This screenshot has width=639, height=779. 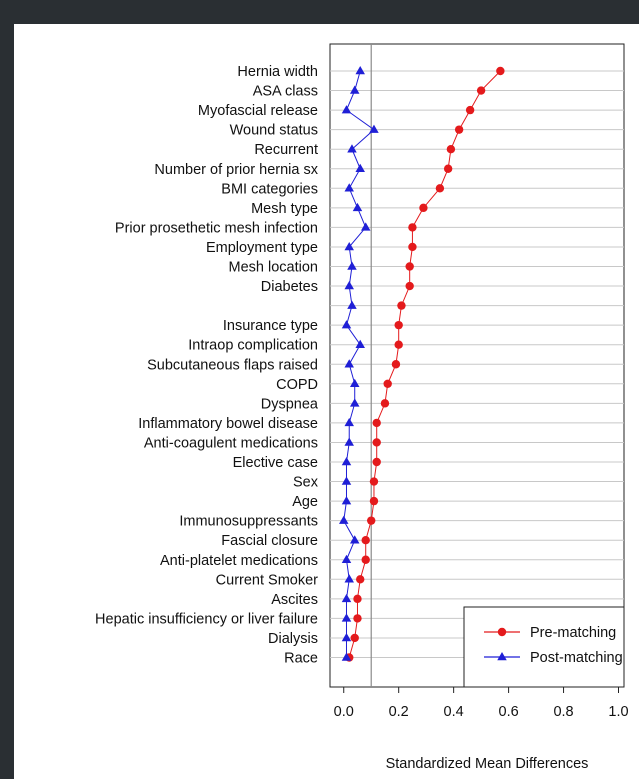 What do you see at coordinates (290, 404) in the screenshot?
I see `category-label-dyspnea: Dyspnea` at bounding box center [290, 404].